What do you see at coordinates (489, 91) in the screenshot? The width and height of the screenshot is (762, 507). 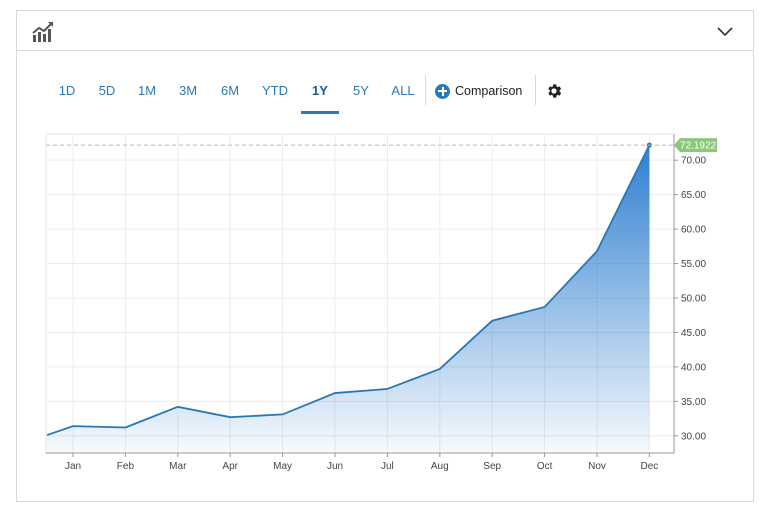 I see `comparison-label: Comparison` at bounding box center [489, 91].